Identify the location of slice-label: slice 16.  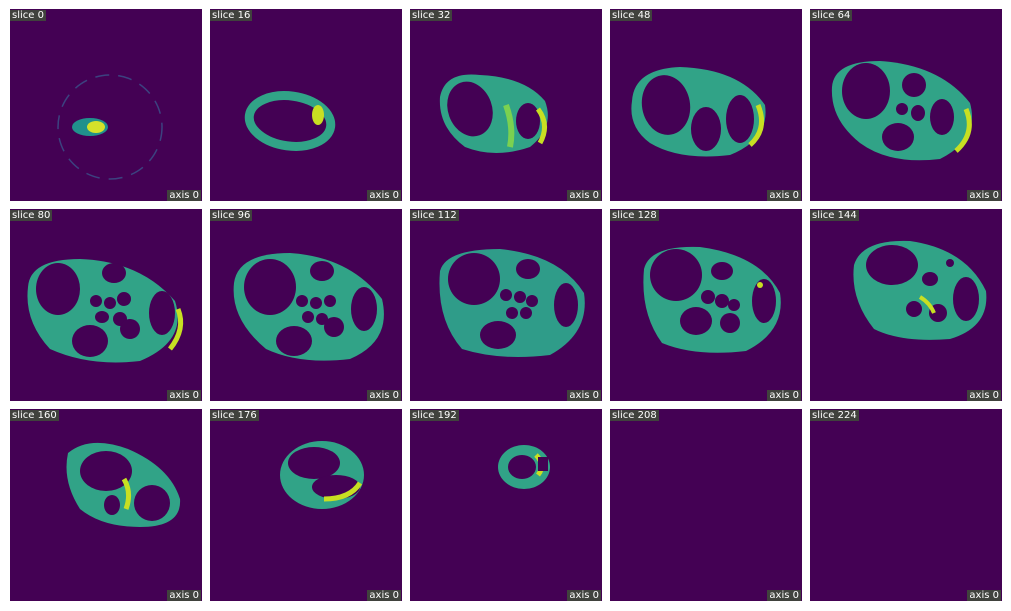
(231, 15).